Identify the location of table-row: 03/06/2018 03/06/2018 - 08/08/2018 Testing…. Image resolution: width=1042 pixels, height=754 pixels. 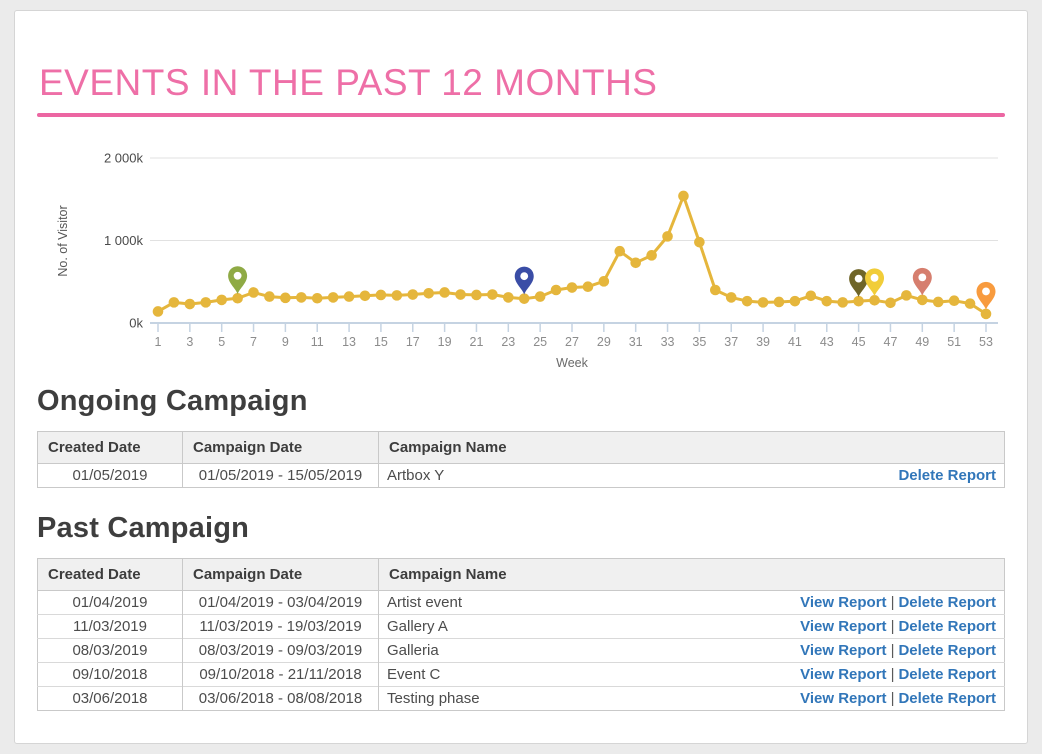
(521, 698).